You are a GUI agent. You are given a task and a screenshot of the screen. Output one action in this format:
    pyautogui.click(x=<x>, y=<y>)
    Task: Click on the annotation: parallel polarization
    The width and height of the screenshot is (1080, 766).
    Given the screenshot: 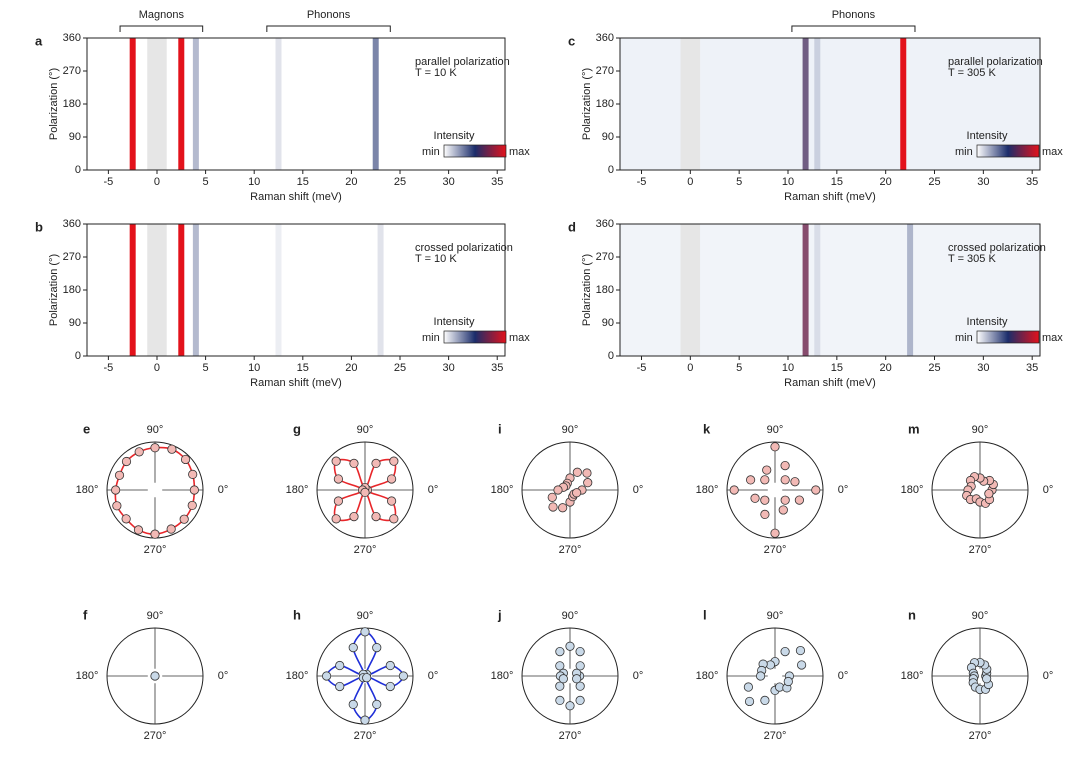 What is the action you would take?
    pyautogui.click(x=462, y=62)
    